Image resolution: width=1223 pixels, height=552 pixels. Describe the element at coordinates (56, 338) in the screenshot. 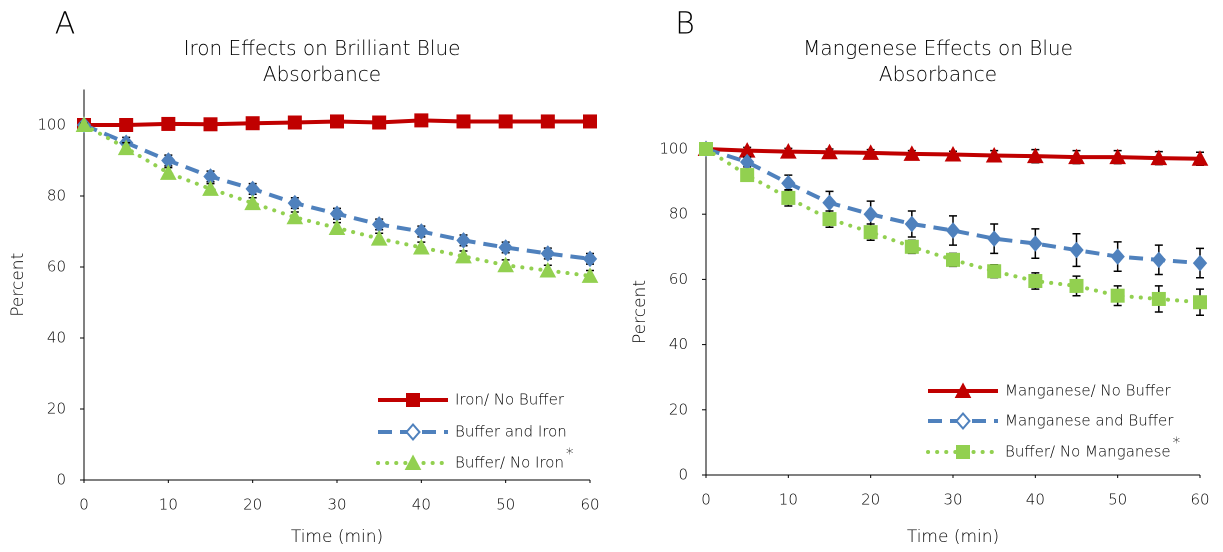

I see `y-tick-label: 40` at that location.